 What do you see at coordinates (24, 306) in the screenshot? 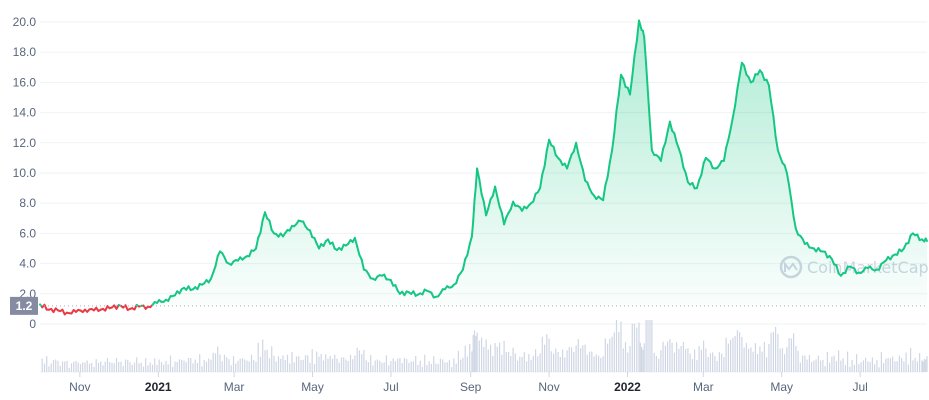
I see `reference-badge-label: 1.2` at bounding box center [24, 306].